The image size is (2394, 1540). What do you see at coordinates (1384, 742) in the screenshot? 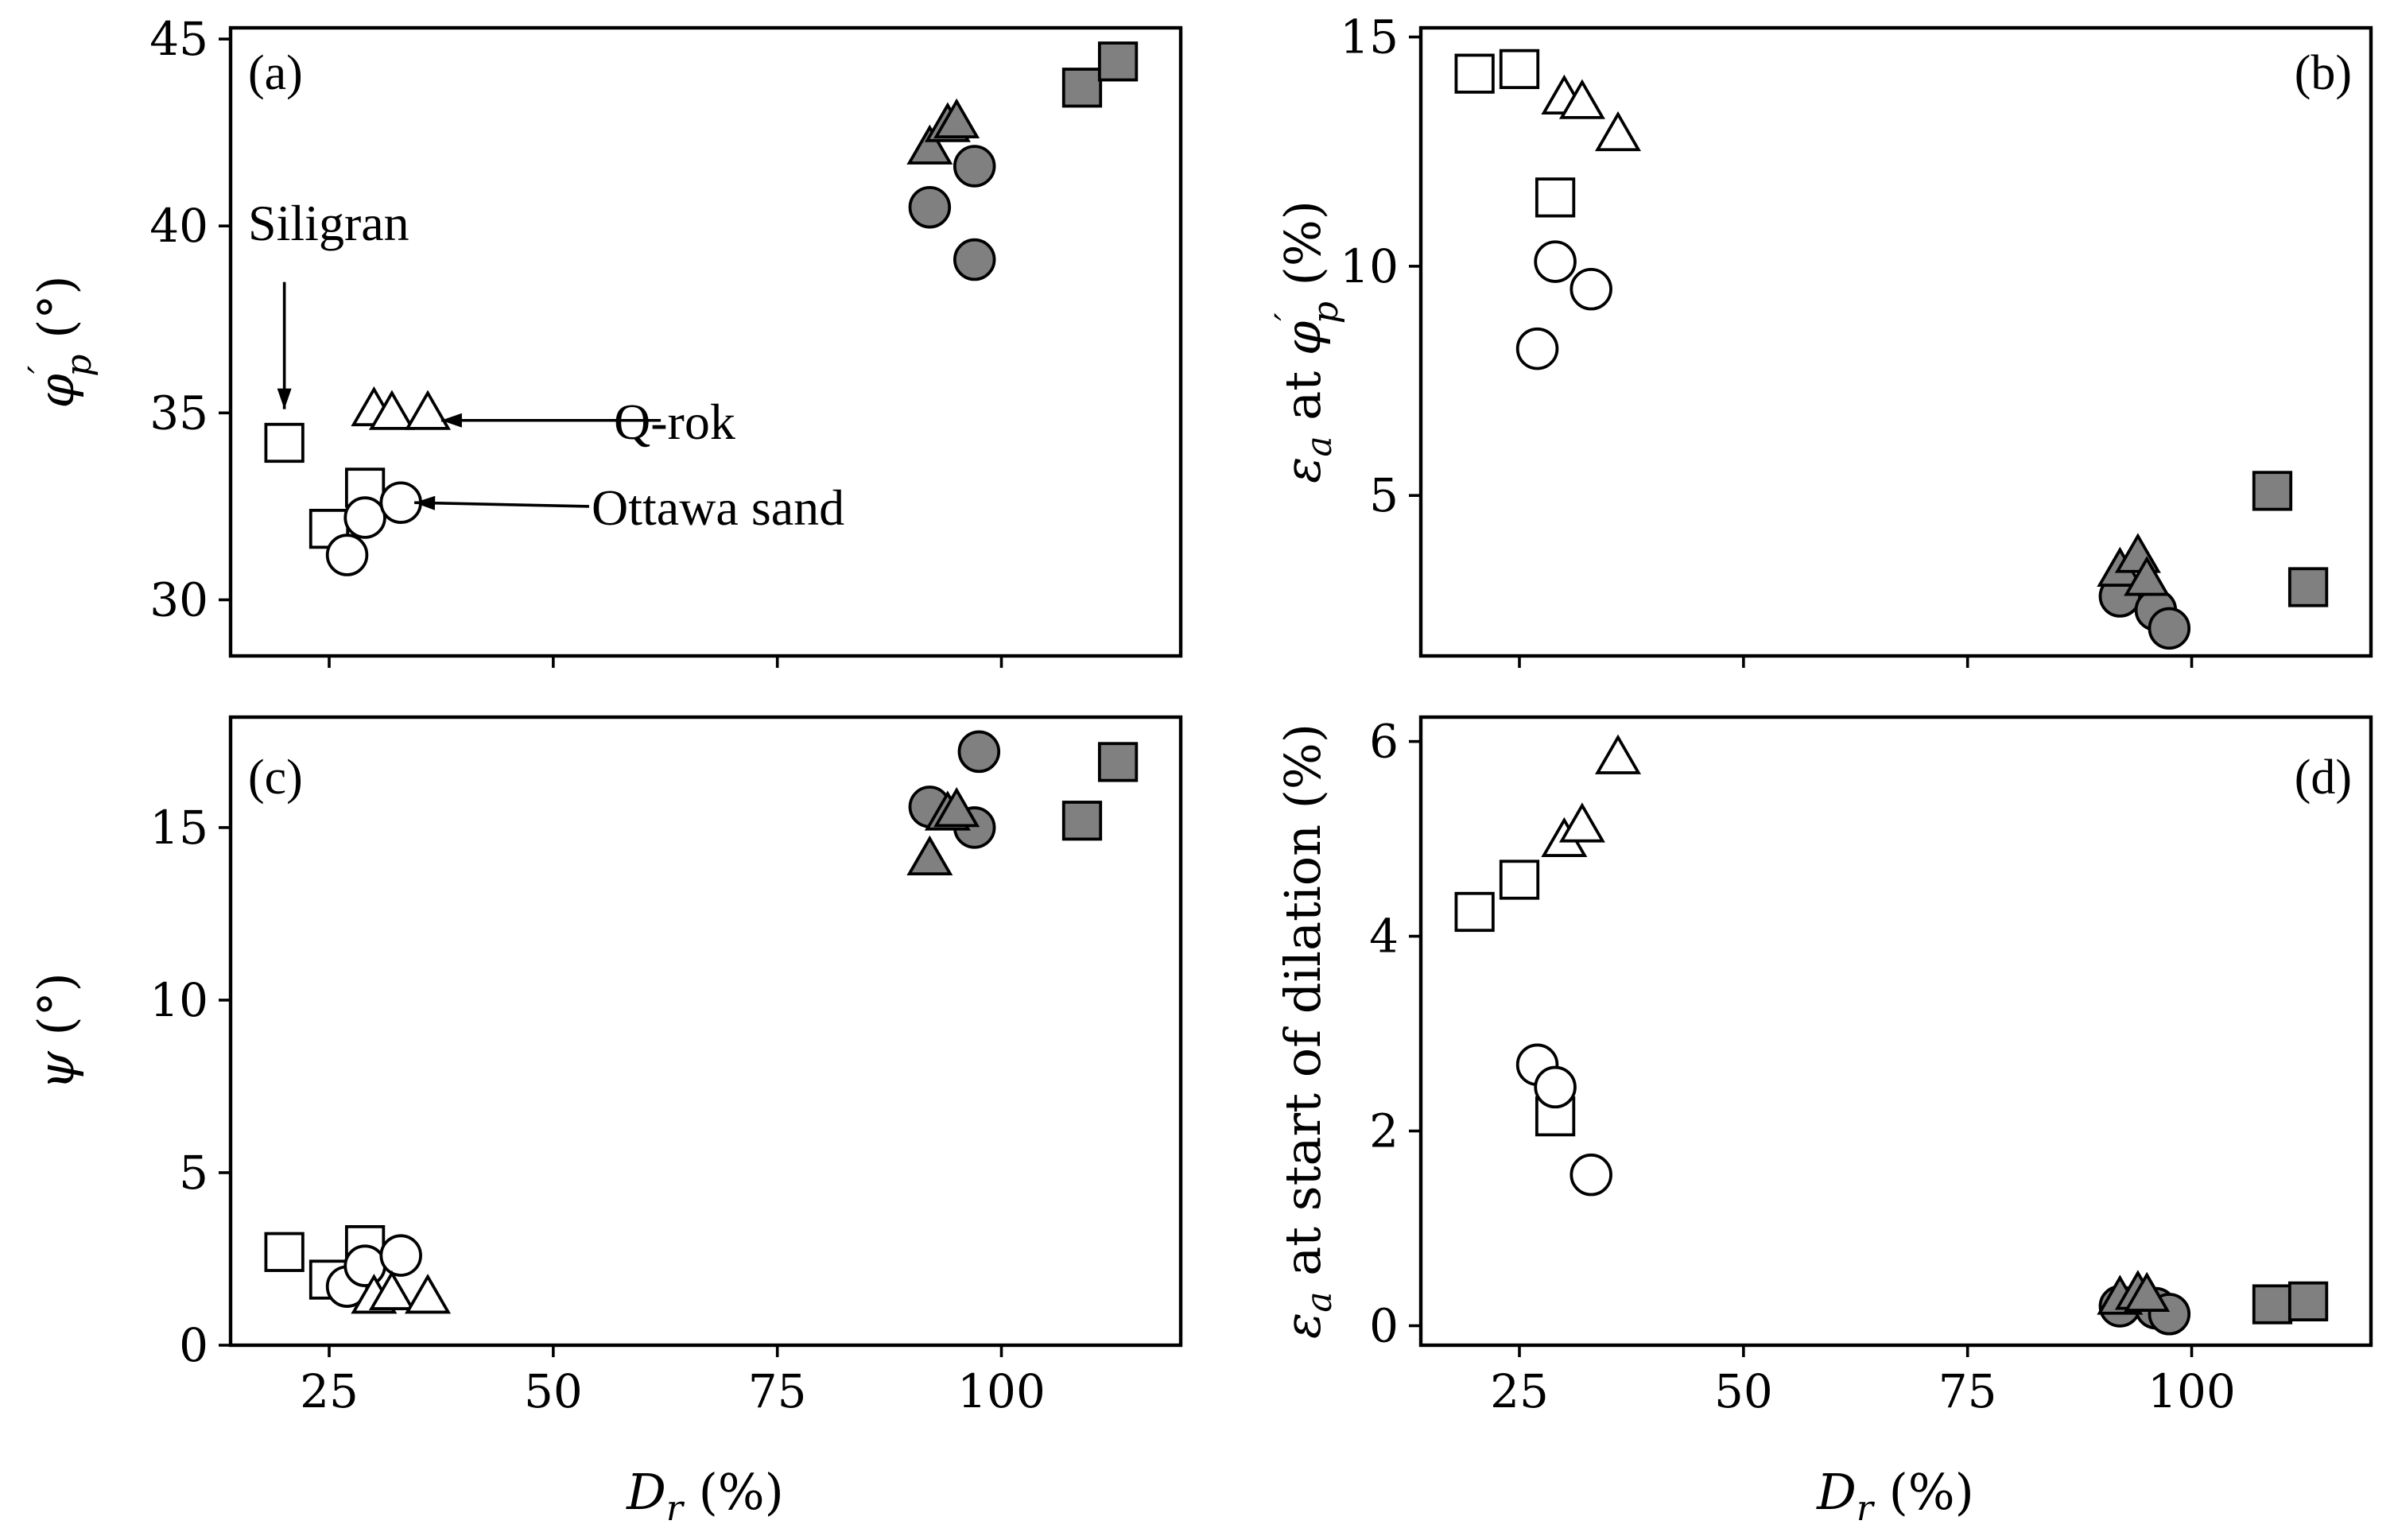
I see `panel-d-ytick-label: 6` at bounding box center [1384, 742].